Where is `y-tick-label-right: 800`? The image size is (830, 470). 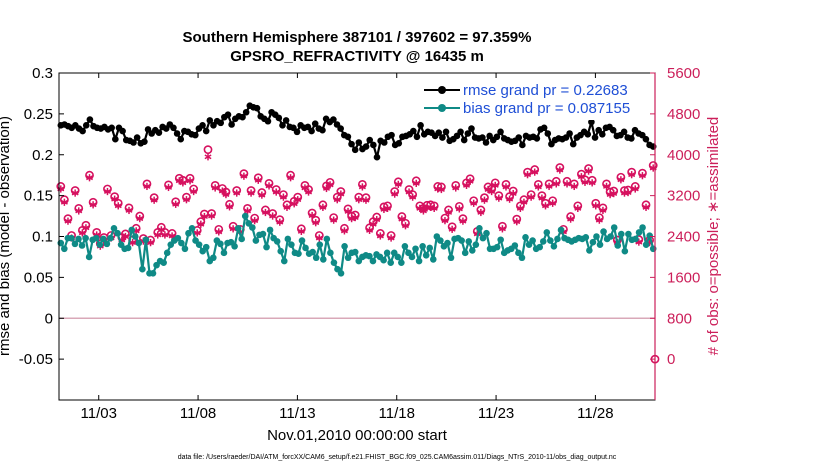
y-tick-label-right: 800 is located at coordinates (679, 318).